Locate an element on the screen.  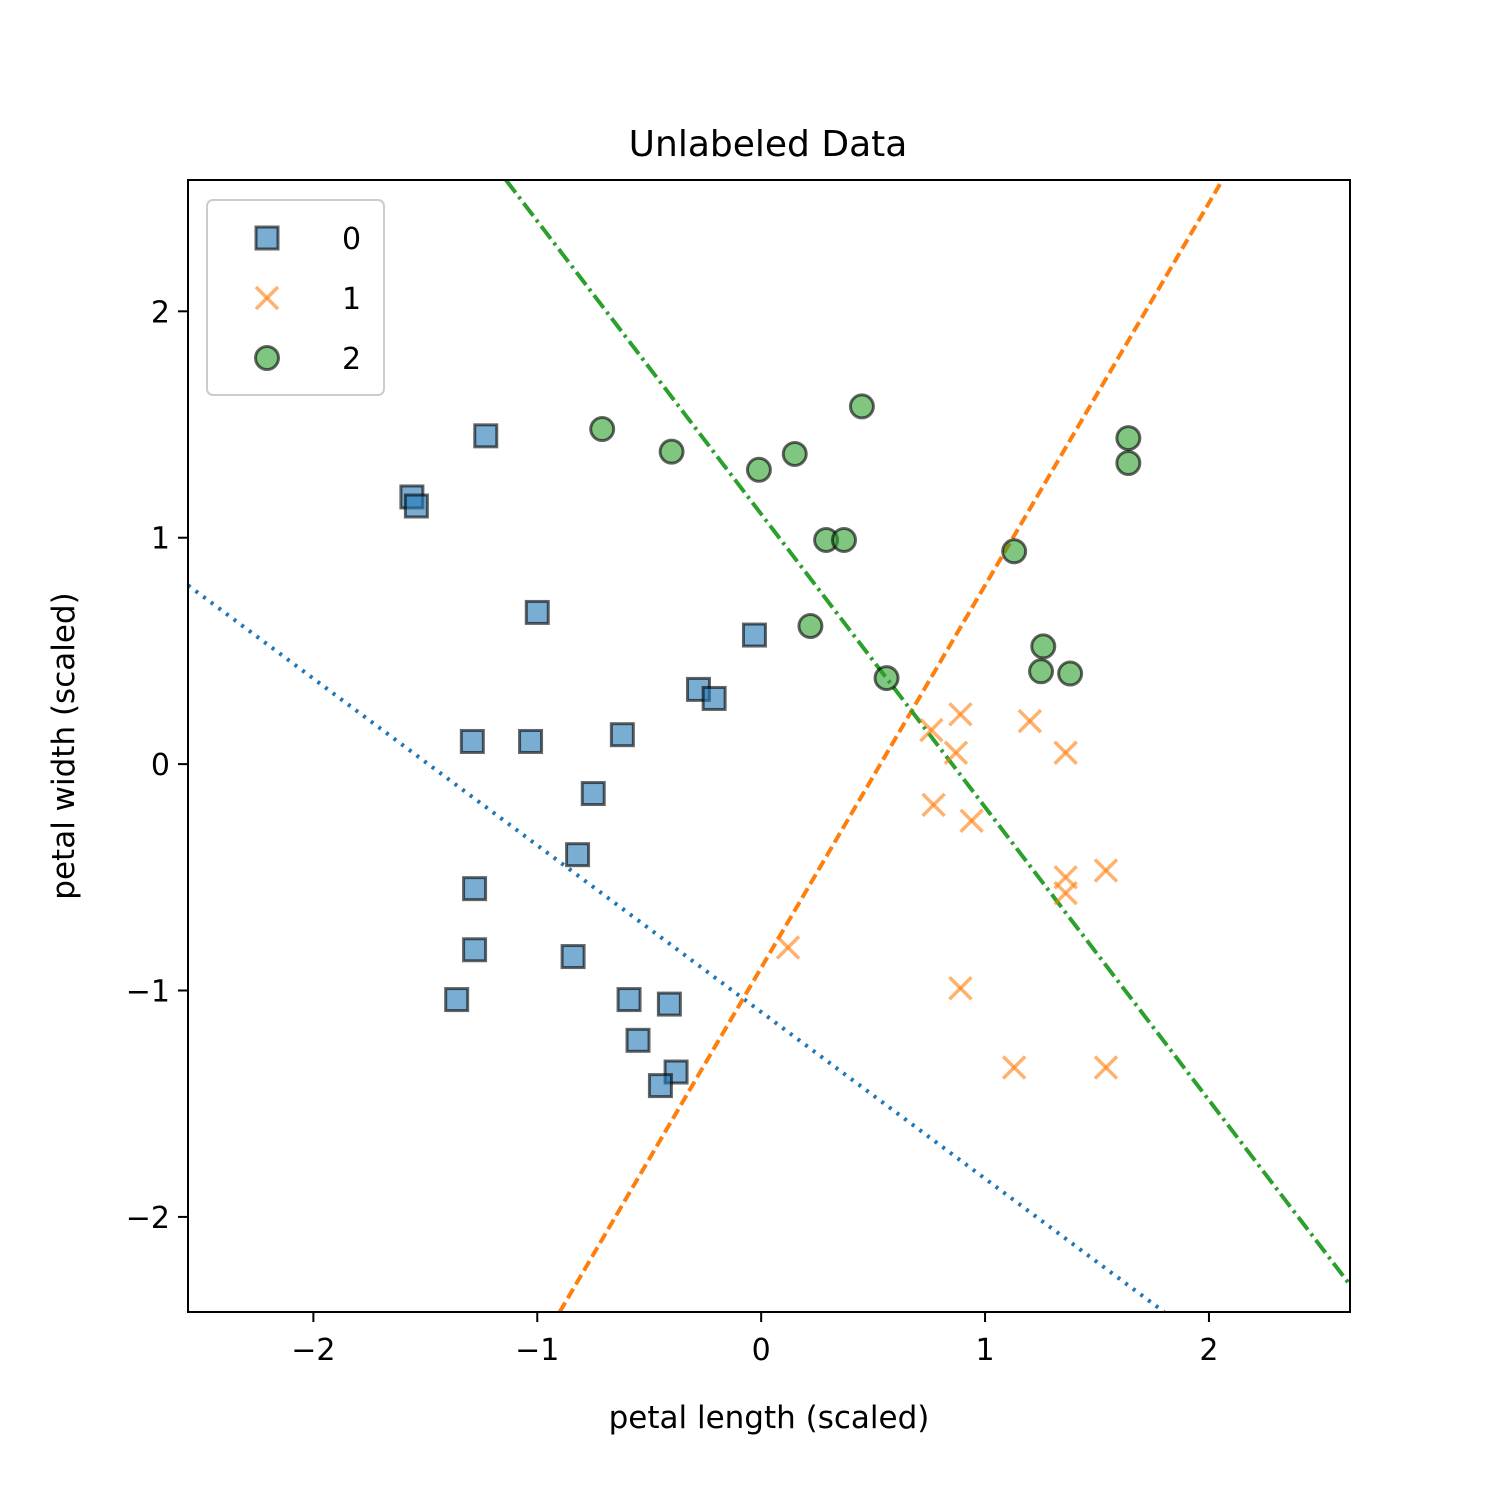
y-tick-label: −1 is located at coordinates (148, 992).